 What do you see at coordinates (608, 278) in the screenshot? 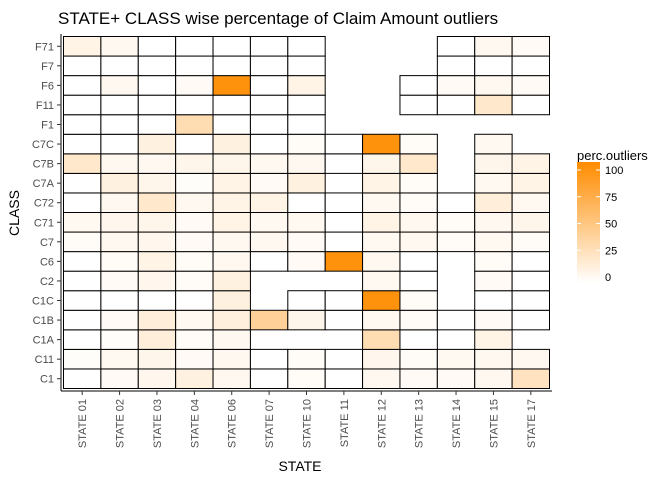
I see `legend-tick-label: 0` at bounding box center [608, 278].